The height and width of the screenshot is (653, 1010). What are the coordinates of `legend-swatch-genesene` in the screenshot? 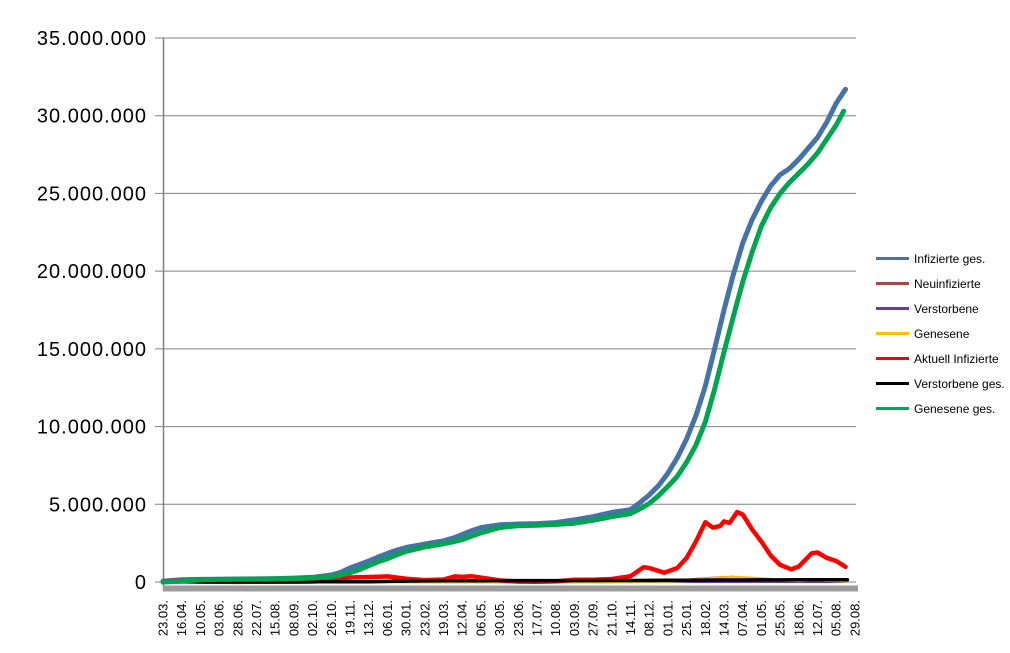 It's located at (892, 333).